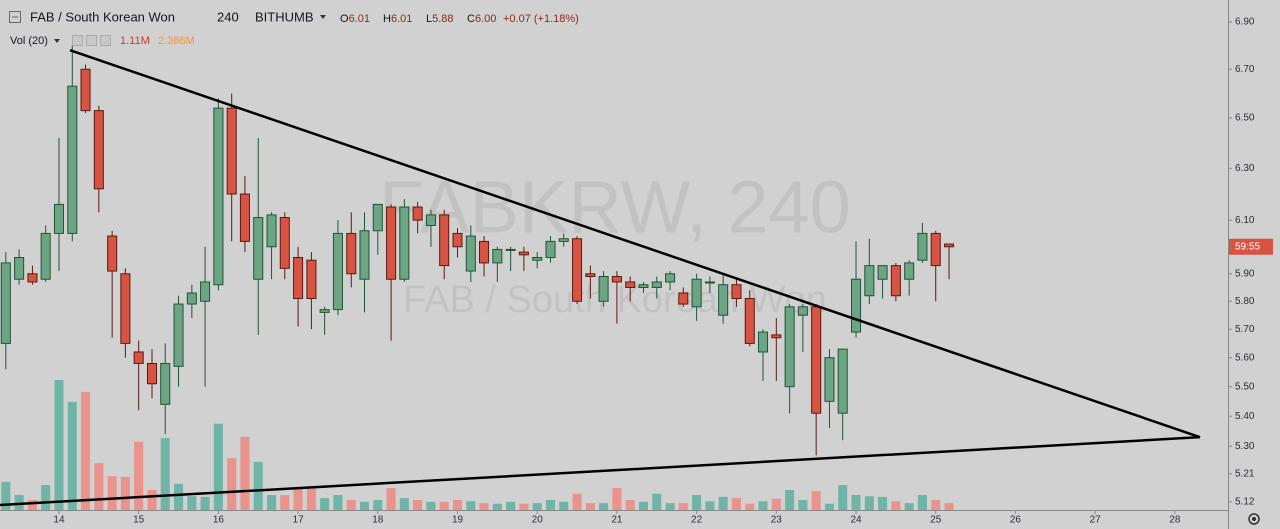  What do you see at coordinates (102, 16) in the screenshot?
I see `symbol: FAB / South Korean Won` at bounding box center [102, 16].